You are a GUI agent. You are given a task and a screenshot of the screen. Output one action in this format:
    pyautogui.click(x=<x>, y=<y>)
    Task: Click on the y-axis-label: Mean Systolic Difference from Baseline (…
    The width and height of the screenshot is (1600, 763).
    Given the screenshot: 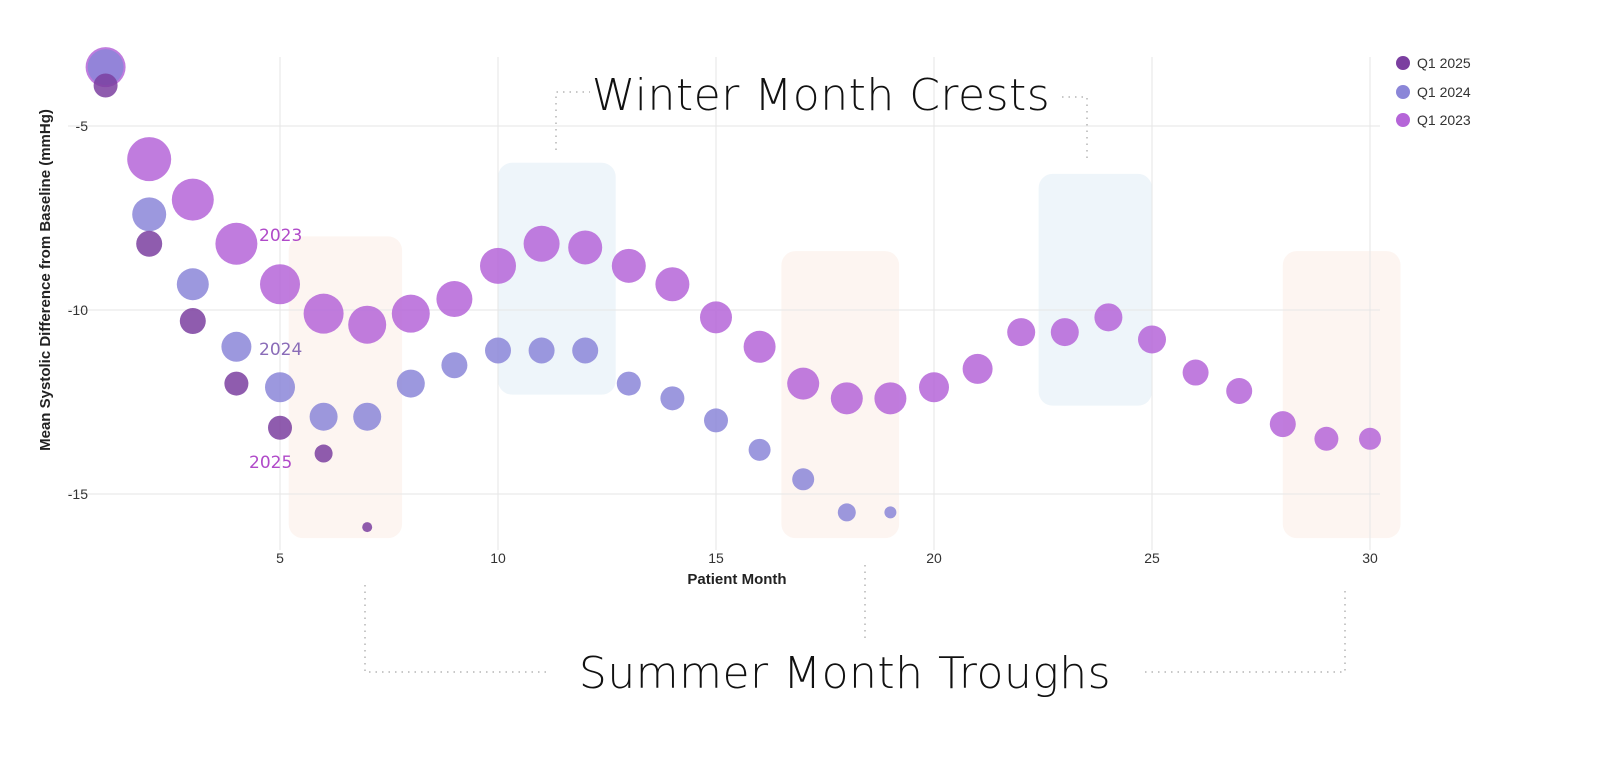 What is the action you would take?
    pyautogui.click(x=45, y=280)
    